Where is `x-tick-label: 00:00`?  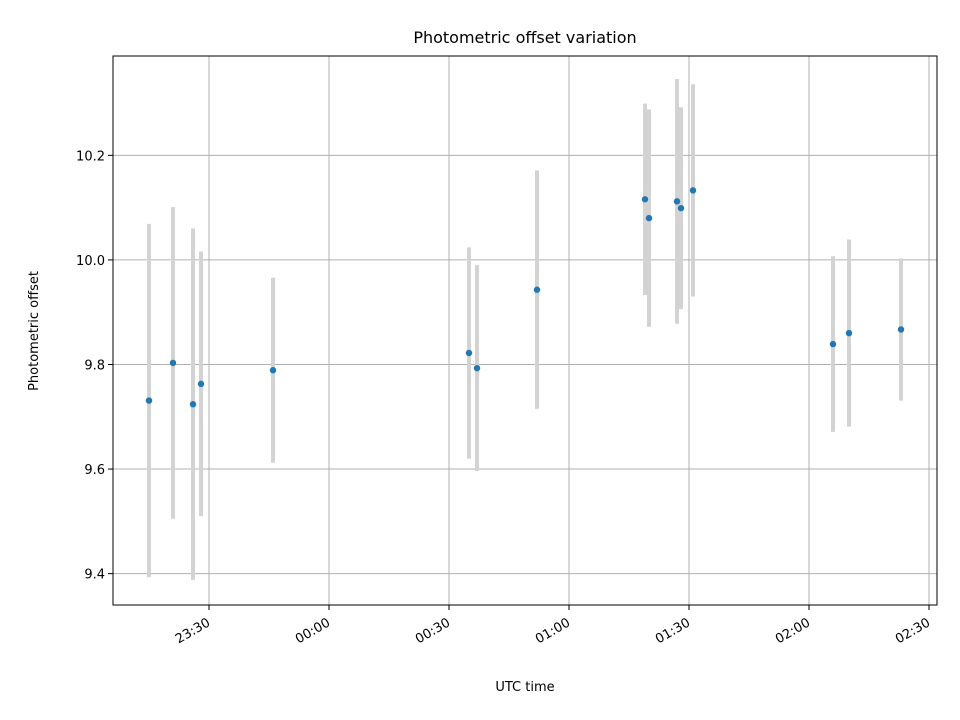
x-tick-label: 00:00 is located at coordinates (313, 631).